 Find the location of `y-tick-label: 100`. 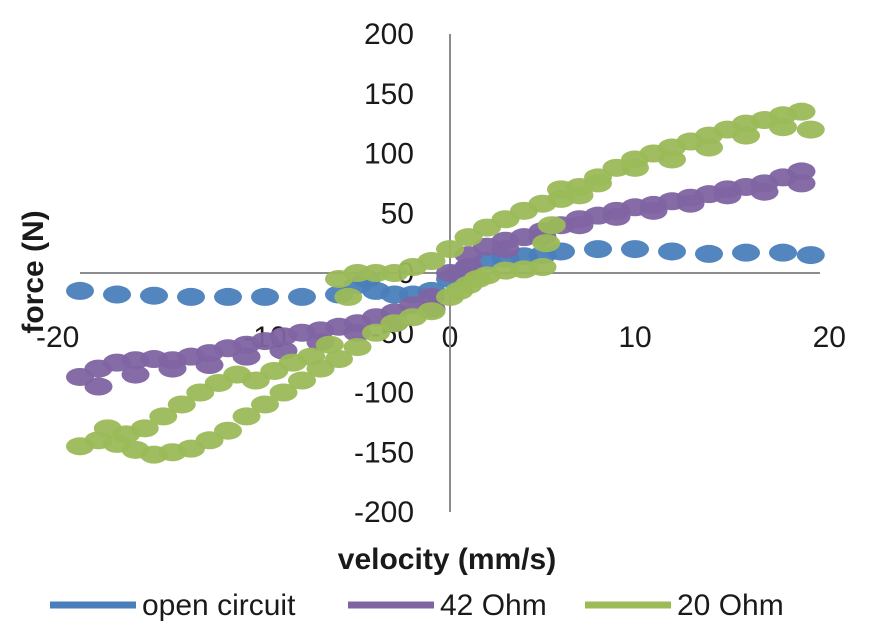

y-tick-label: 100 is located at coordinates (389, 154).